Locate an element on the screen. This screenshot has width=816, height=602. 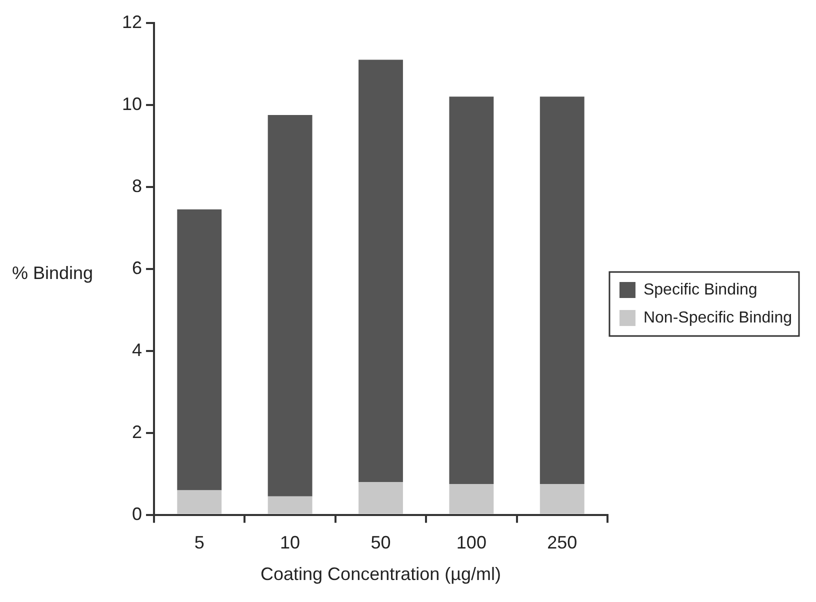
x-tick-label: 50 is located at coordinates (380, 542).